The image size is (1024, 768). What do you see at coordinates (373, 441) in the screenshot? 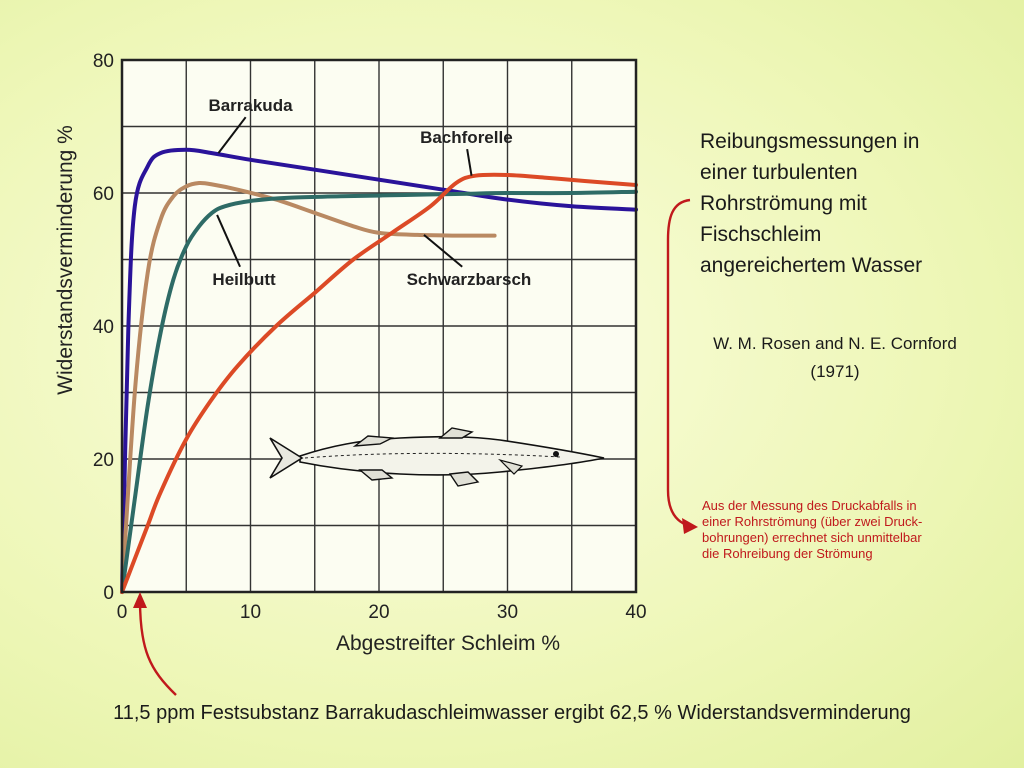
I see `fish-dorsal-fin-front` at bounding box center [373, 441].